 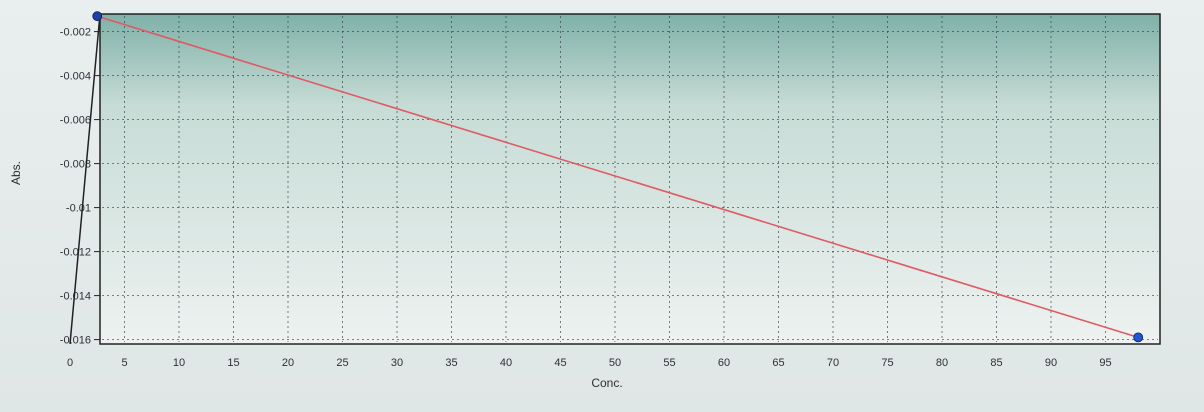 What do you see at coordinates (996, 363) in the screenshot?
I see `x-tick-label: 85` at bounding box center [996, 363].